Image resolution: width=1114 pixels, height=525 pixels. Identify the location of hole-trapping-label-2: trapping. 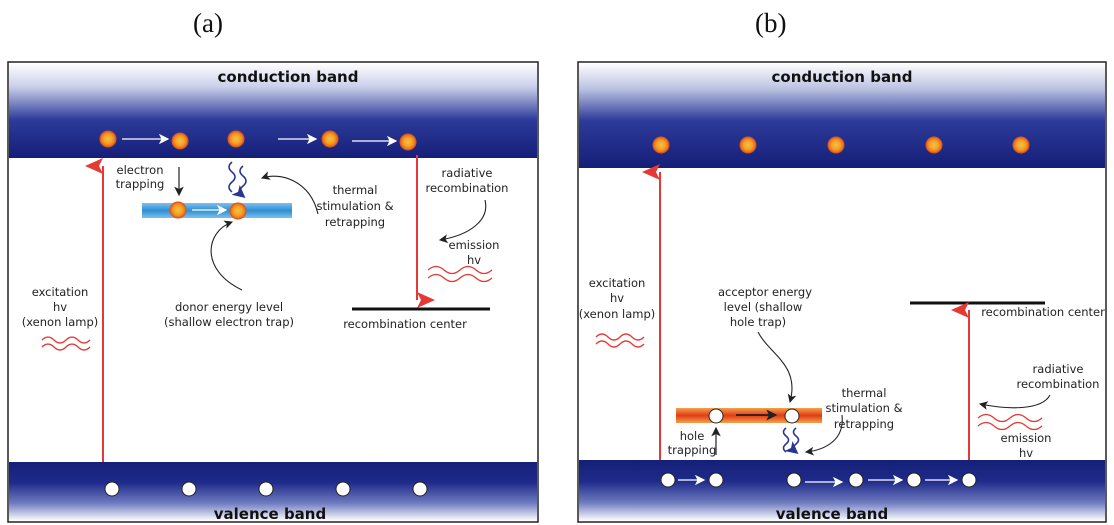
(692, 450).